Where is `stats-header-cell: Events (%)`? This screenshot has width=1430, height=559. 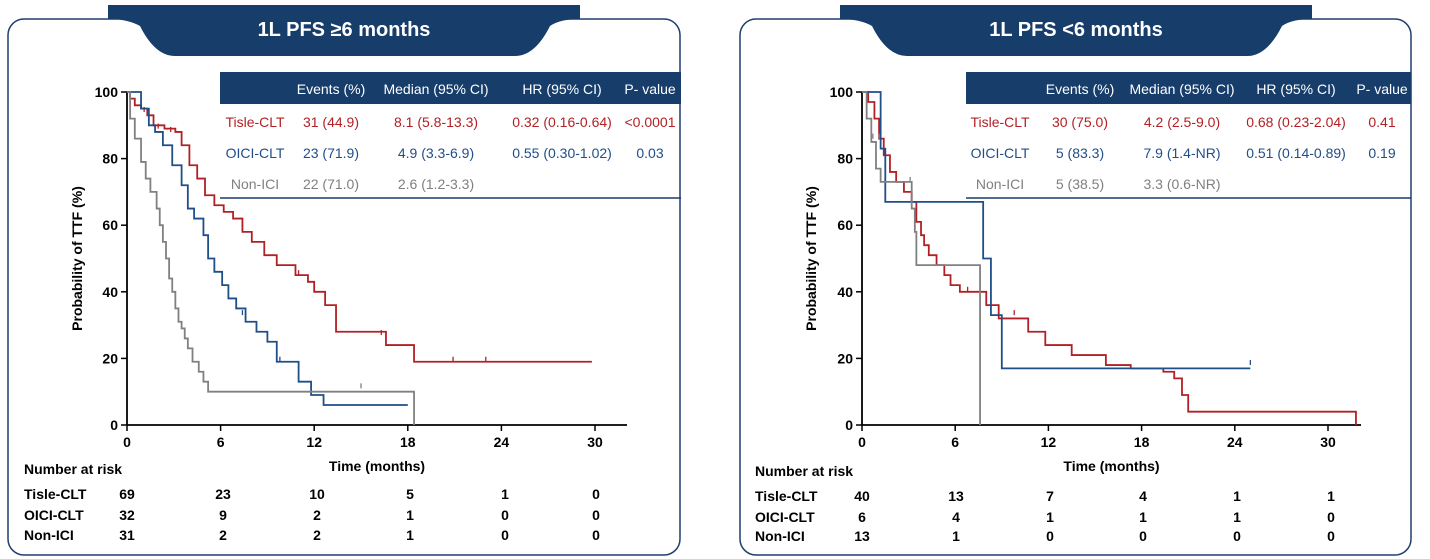 stats-header-cell: Events (%) is located at coordinates (331, 89).